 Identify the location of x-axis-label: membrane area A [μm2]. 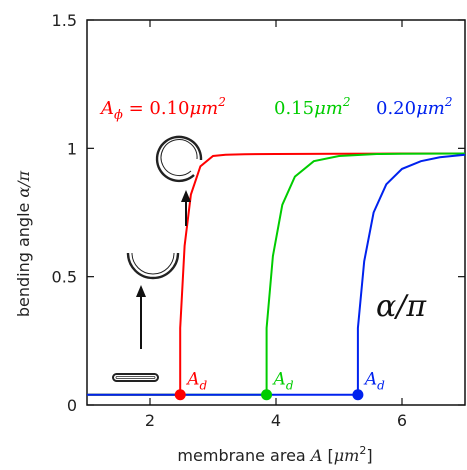
(274, 454).